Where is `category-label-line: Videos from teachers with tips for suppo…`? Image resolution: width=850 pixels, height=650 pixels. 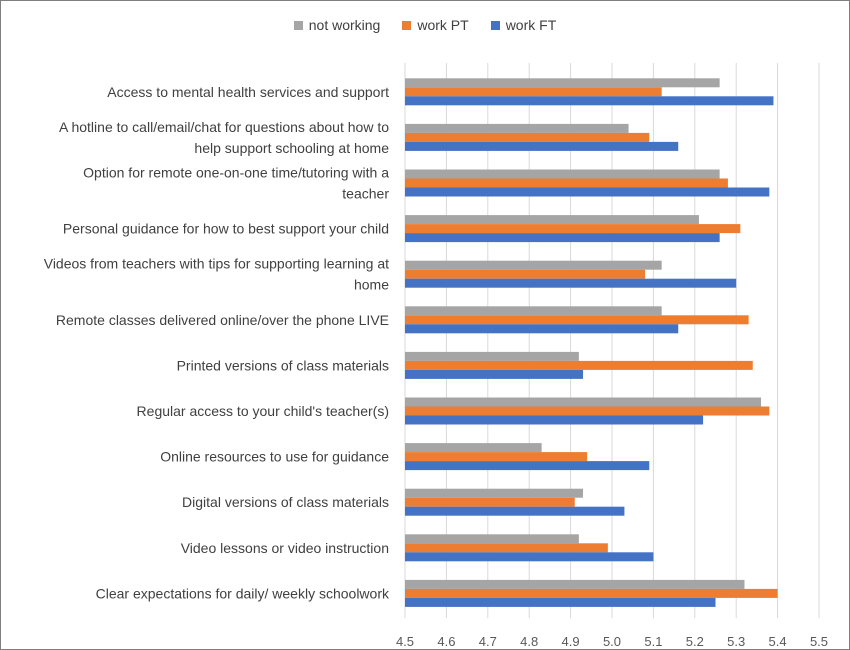 category-label-line: Videos from teachers with tips for suppo… is located at coordinates (216, 264).